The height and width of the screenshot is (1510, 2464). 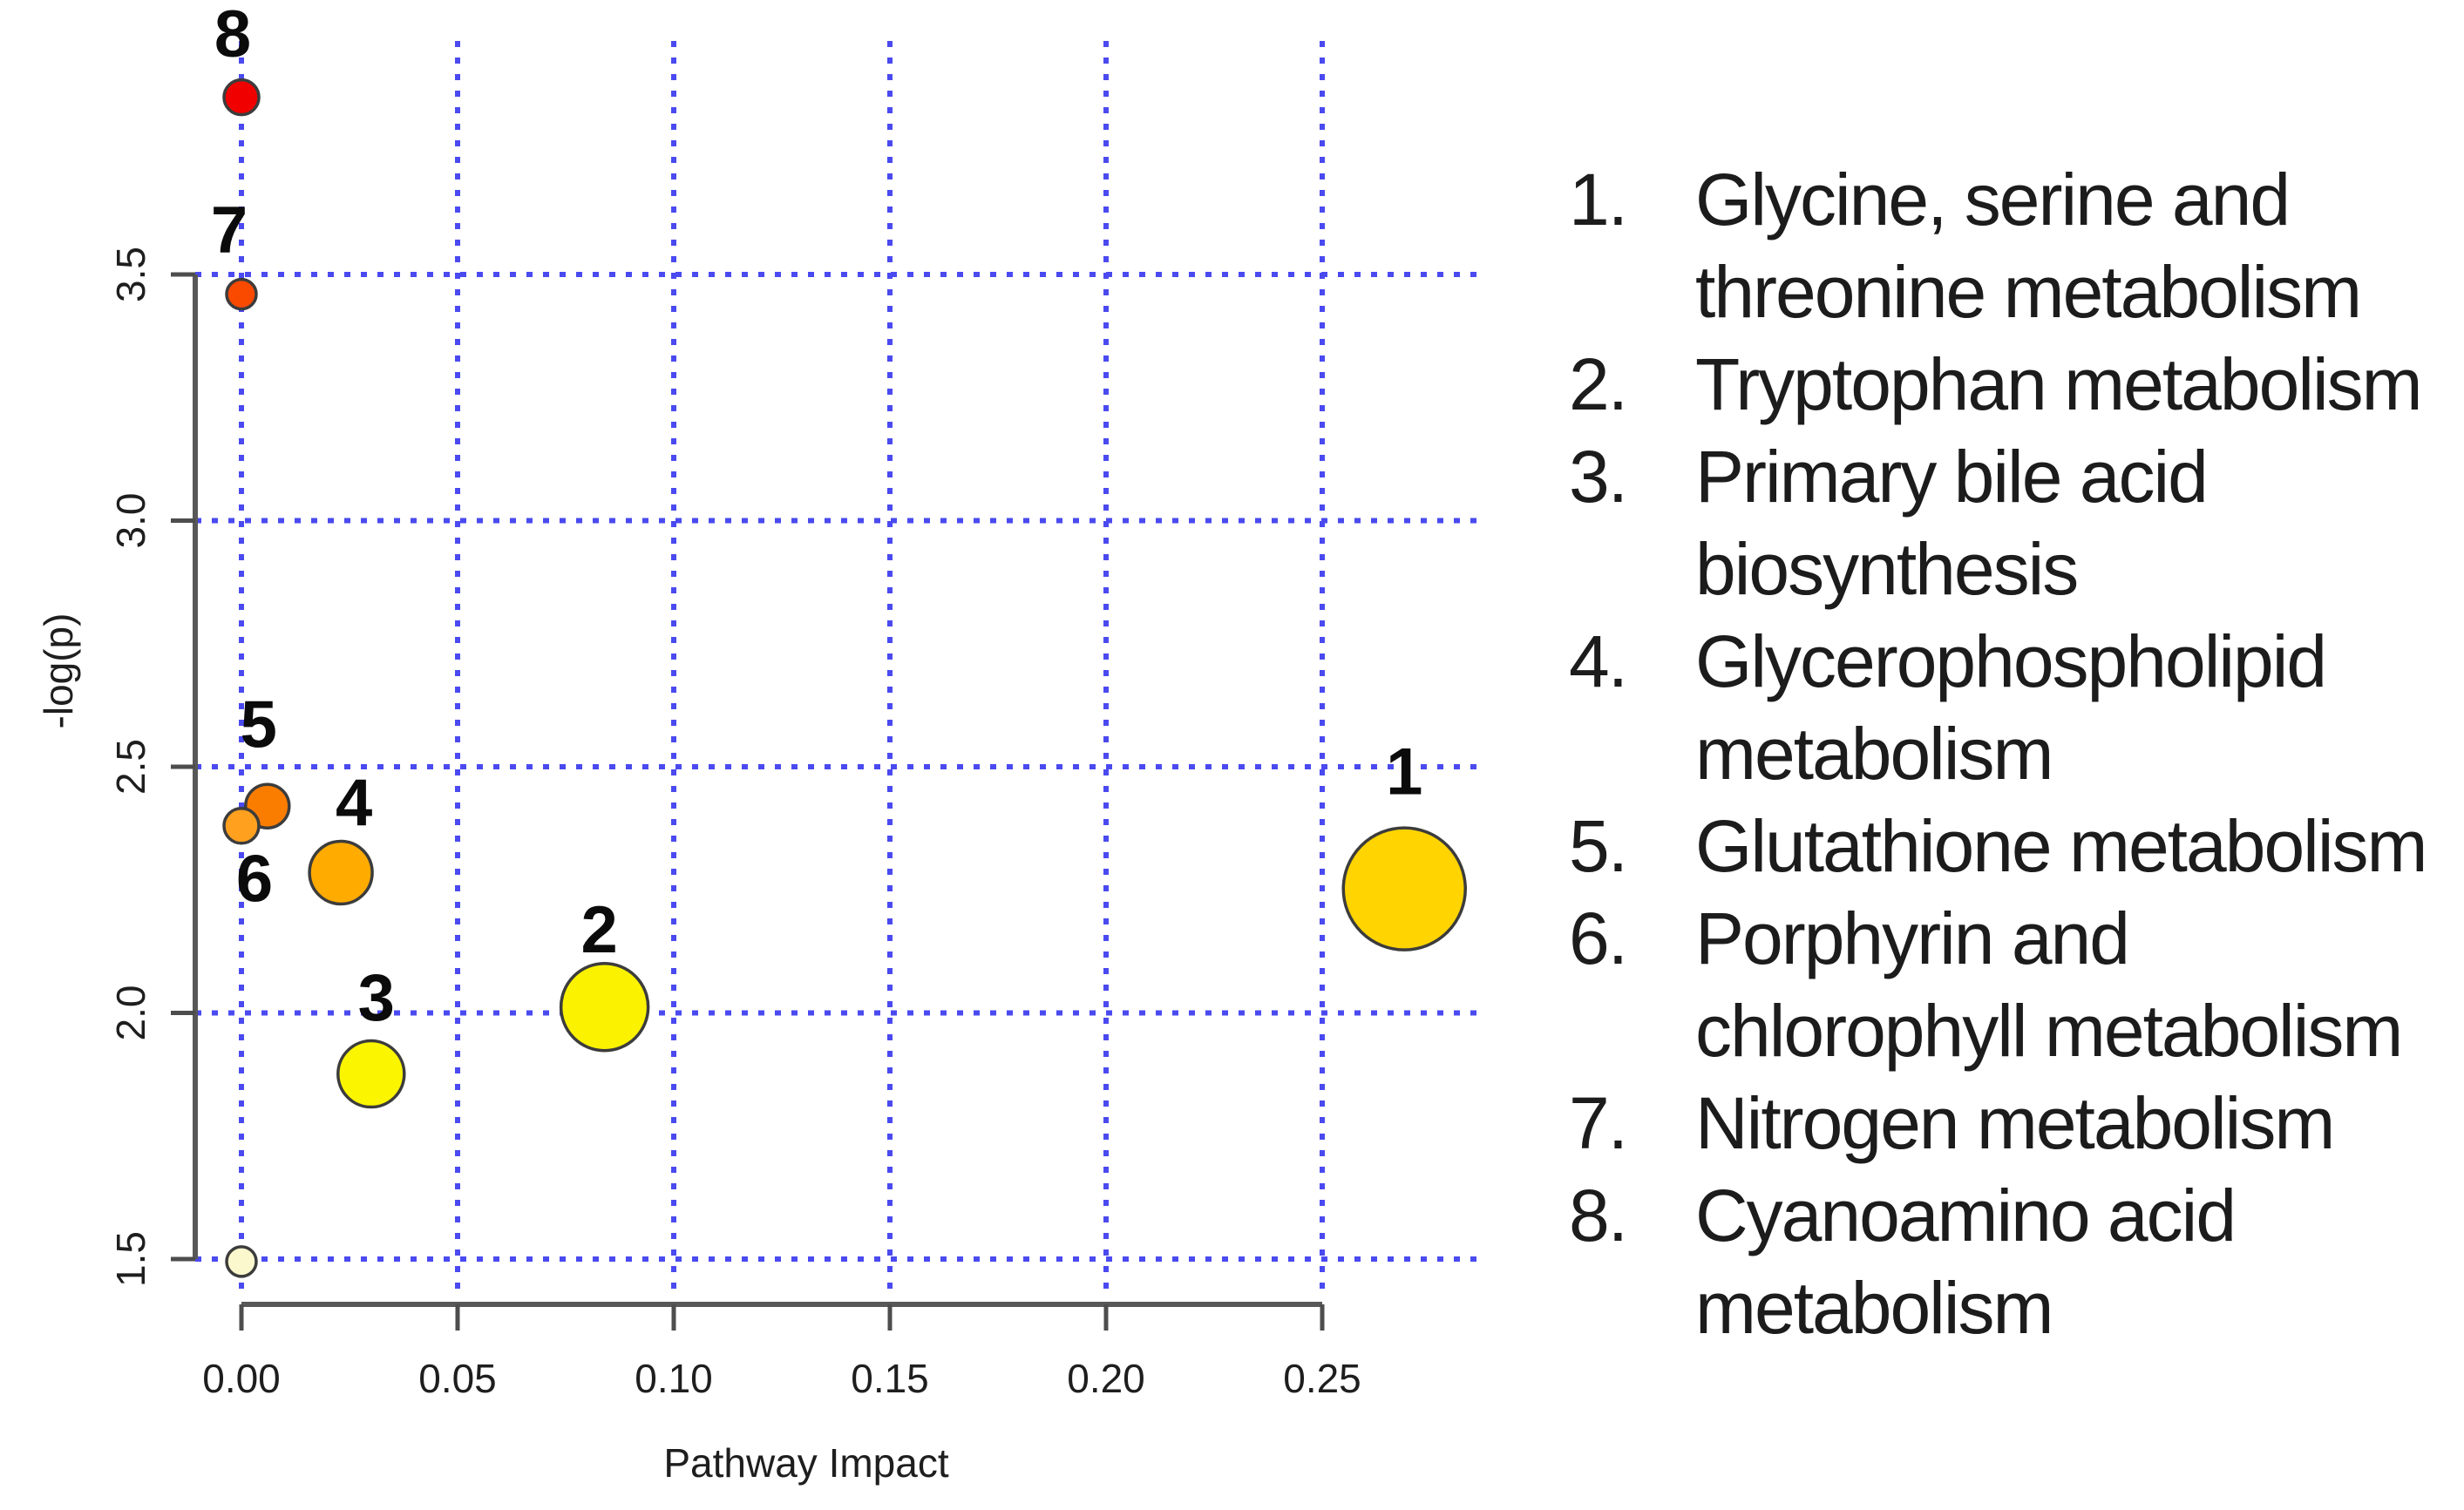 What do you see at coordinates (1952, 523) in the screenshot?
I see `legend-item-text: Primary bile acid biosynthesis` at bounding box center [1952, 523].